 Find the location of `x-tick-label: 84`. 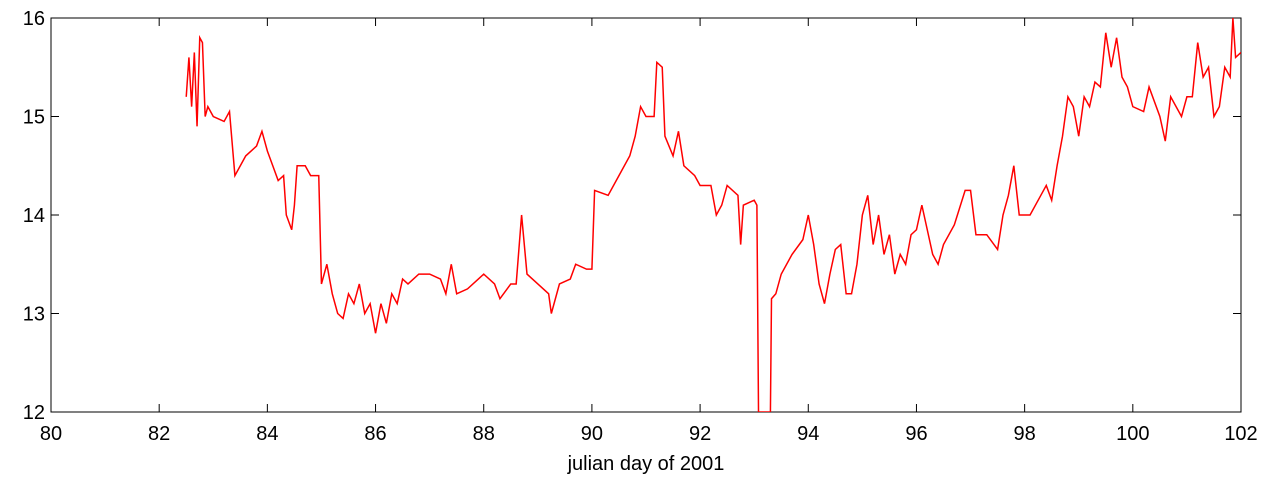

x-tick-label: 84 is located at coordinates (267, 434).